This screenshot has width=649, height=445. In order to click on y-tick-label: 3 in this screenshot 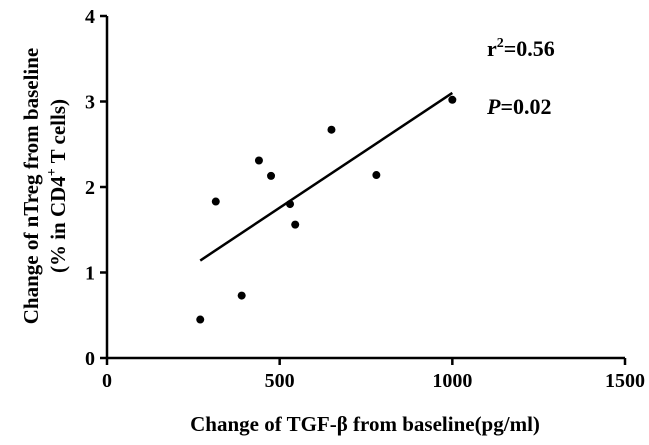, I will do `click(90, 103)`.